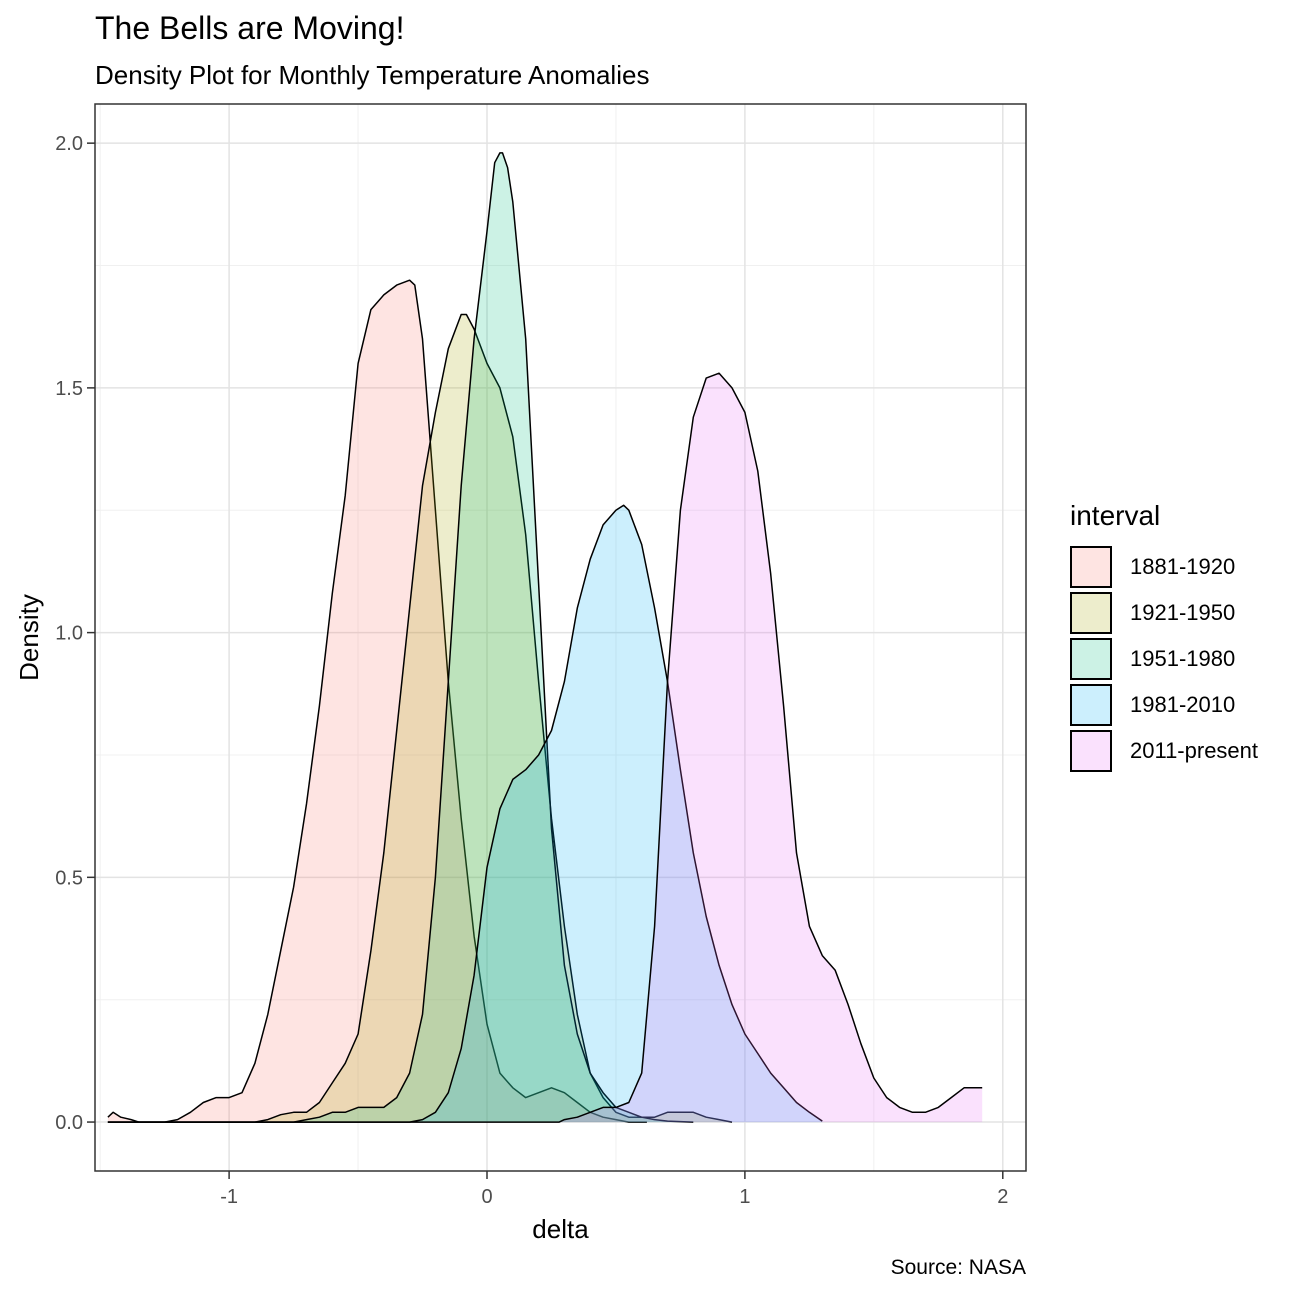 The image size is (1296, 1296). I want to click on y-tick-label: 1.0, so click(69, 634).